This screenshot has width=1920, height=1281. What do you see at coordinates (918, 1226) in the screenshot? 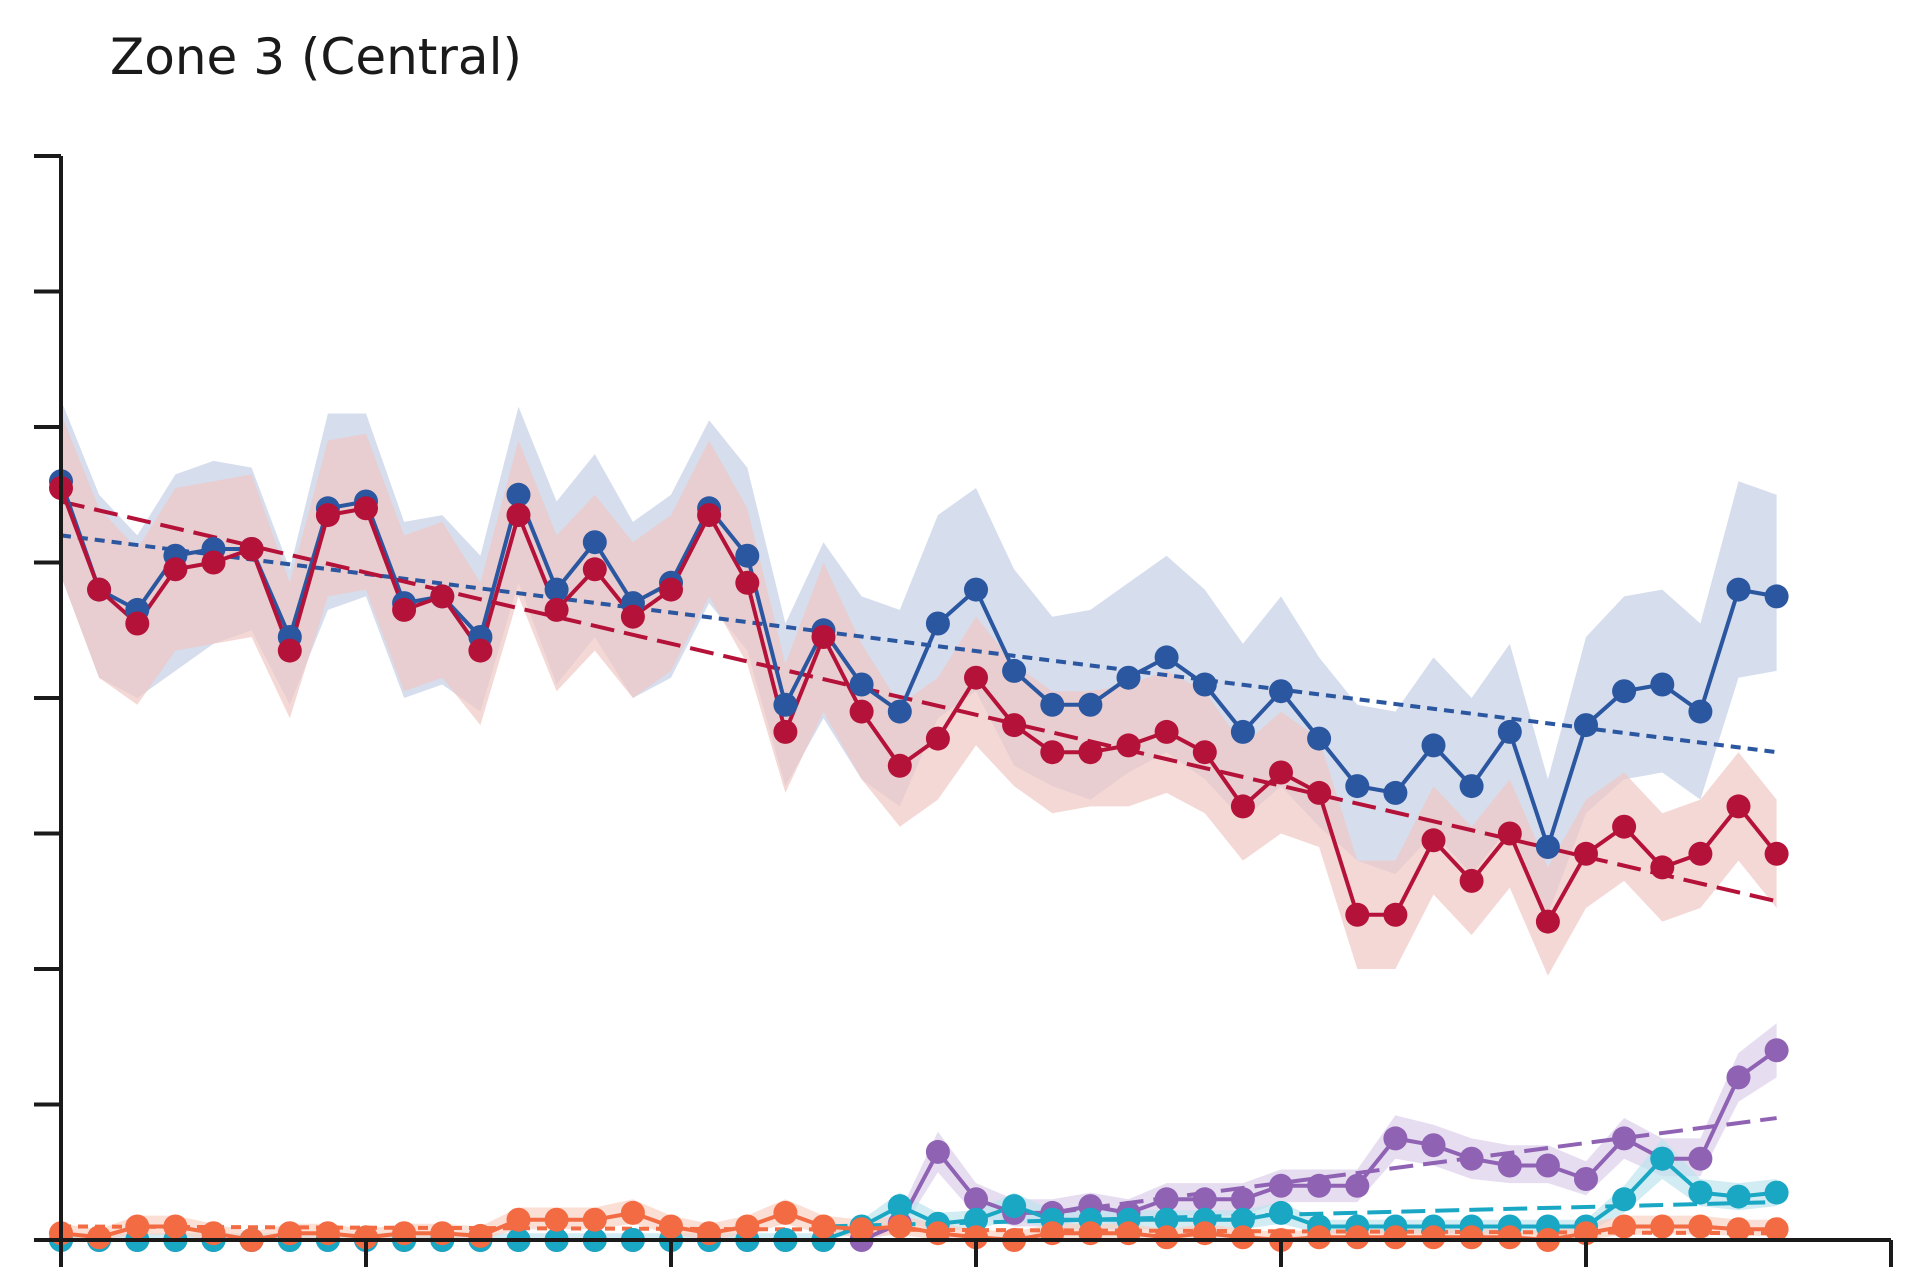
I see `series-4-line` at bounding box center [918, 1226].